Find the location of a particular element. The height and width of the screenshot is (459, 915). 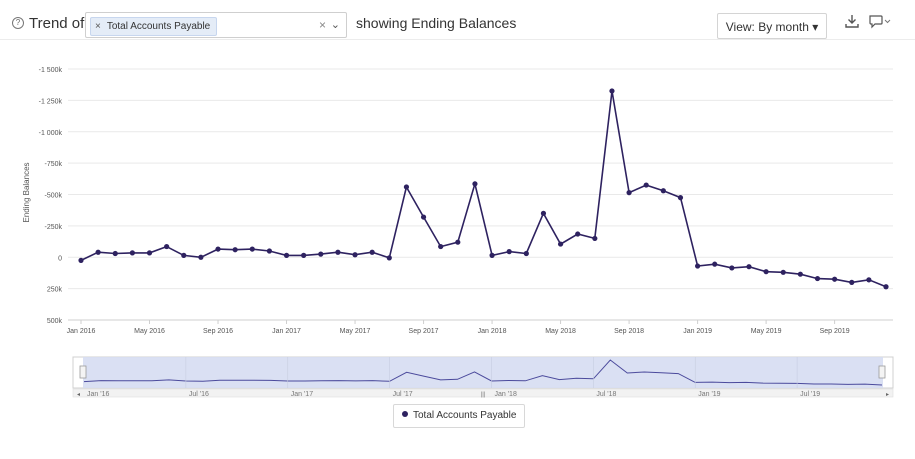

x-tick-label: Sep 2017 is located at coordinates (424, 331).